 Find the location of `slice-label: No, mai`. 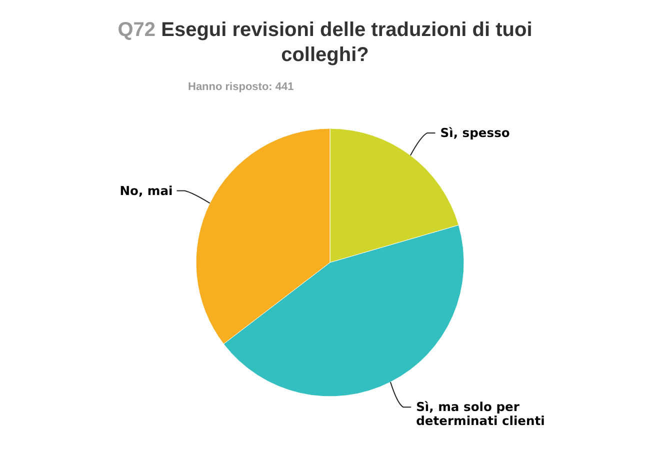

slice-label: No, mai is located at coordinates (146, 191).